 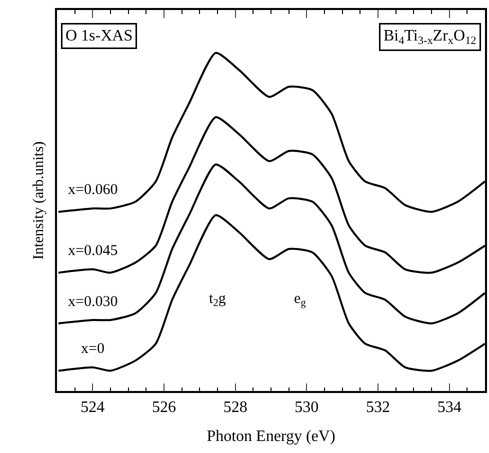 What do you see at coordinates (92, 349) in the screenshot?
I see `series-label: x=0` at bounding box center [92, 349].